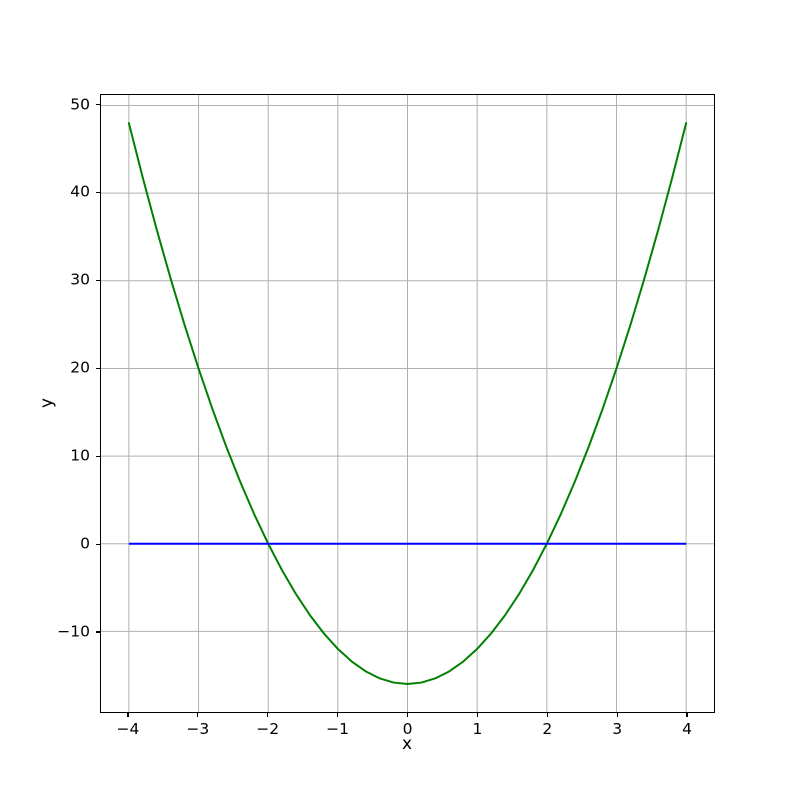 This screenshot has width=800, height=800. Describe the element at coordinates (85, 543) in the screenshot. I see `y-tick-label: 0` at that location.